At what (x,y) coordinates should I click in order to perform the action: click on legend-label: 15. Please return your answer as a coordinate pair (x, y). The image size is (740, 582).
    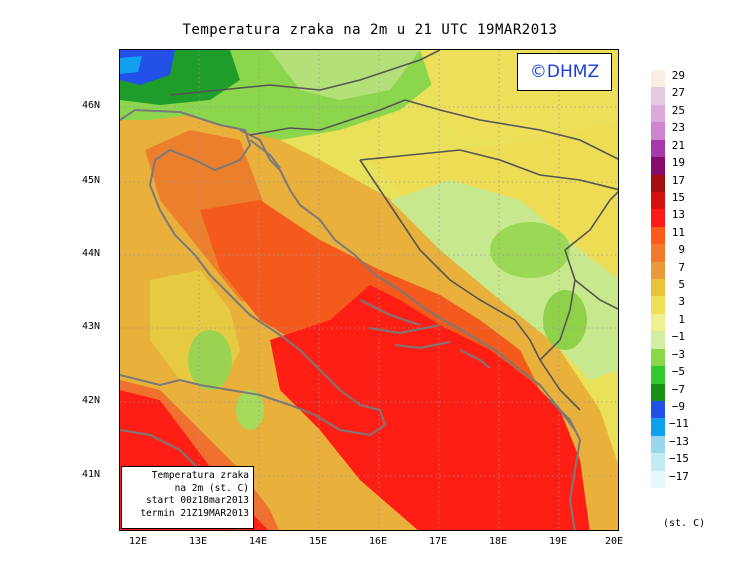
    Looking at the image, I should click on (678, 197).